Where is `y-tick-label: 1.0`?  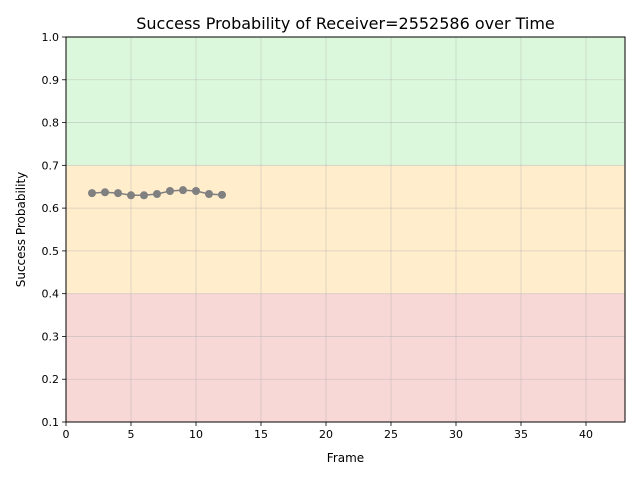 y-tick-label: 1.0 is located at coordinates (51, 37).